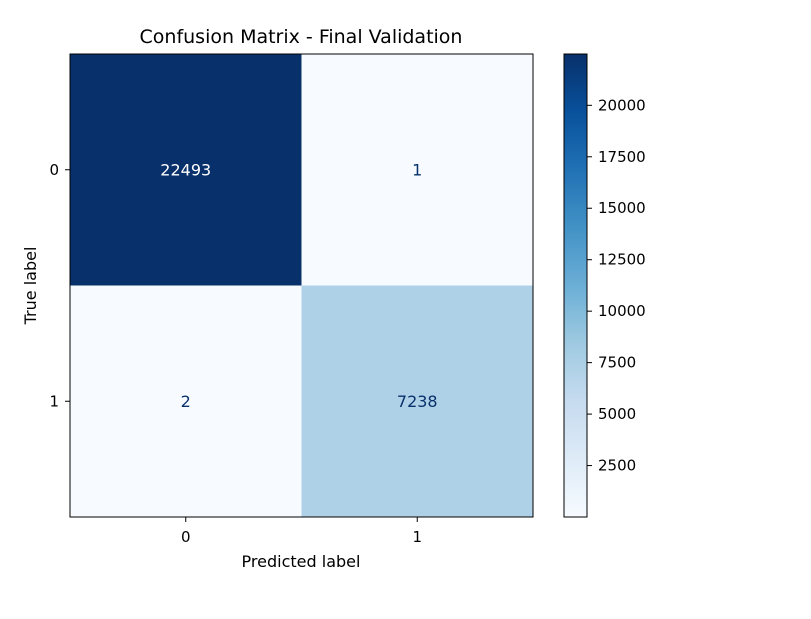 The height and width of the screenshot is (619, 811). I want to click on cell-value-label-0-1: 1, so click(417, 169).